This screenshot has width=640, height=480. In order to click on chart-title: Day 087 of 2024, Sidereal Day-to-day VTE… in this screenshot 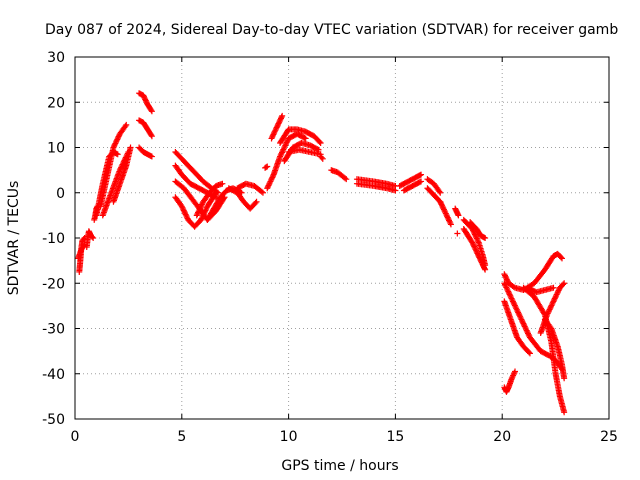, I will do `click(331, 30)`.